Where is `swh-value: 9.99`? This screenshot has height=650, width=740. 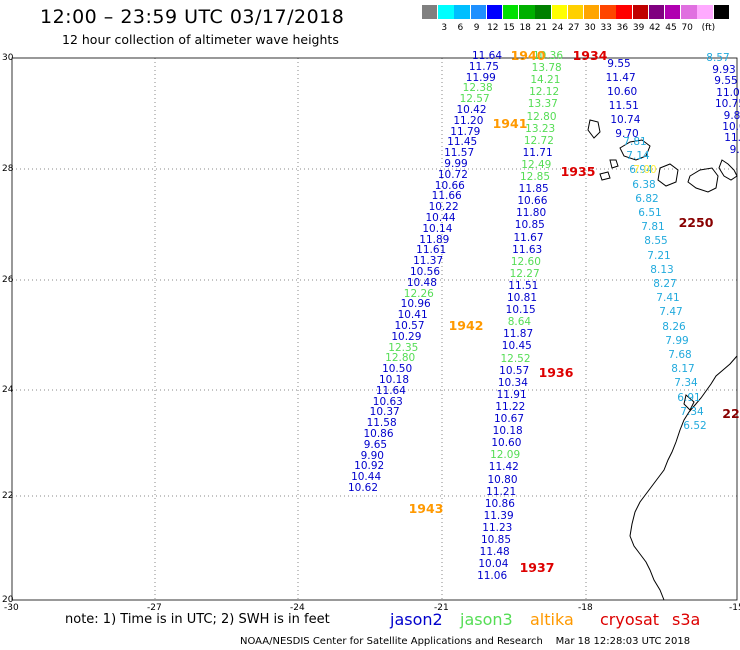 swh-value: 9.99 is located at coordinates (456, 164).